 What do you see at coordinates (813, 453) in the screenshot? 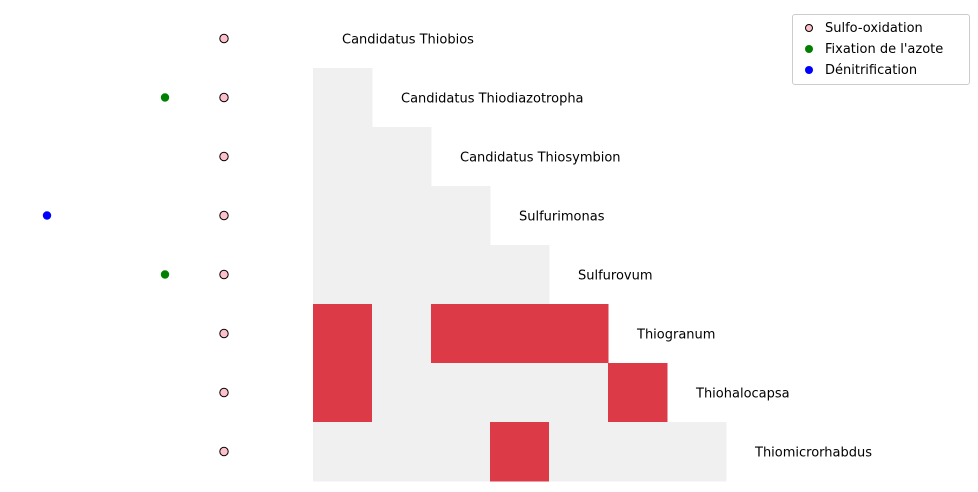
I see `row-label: Thiomicrorhabdus` at bounding box center [813, 453].